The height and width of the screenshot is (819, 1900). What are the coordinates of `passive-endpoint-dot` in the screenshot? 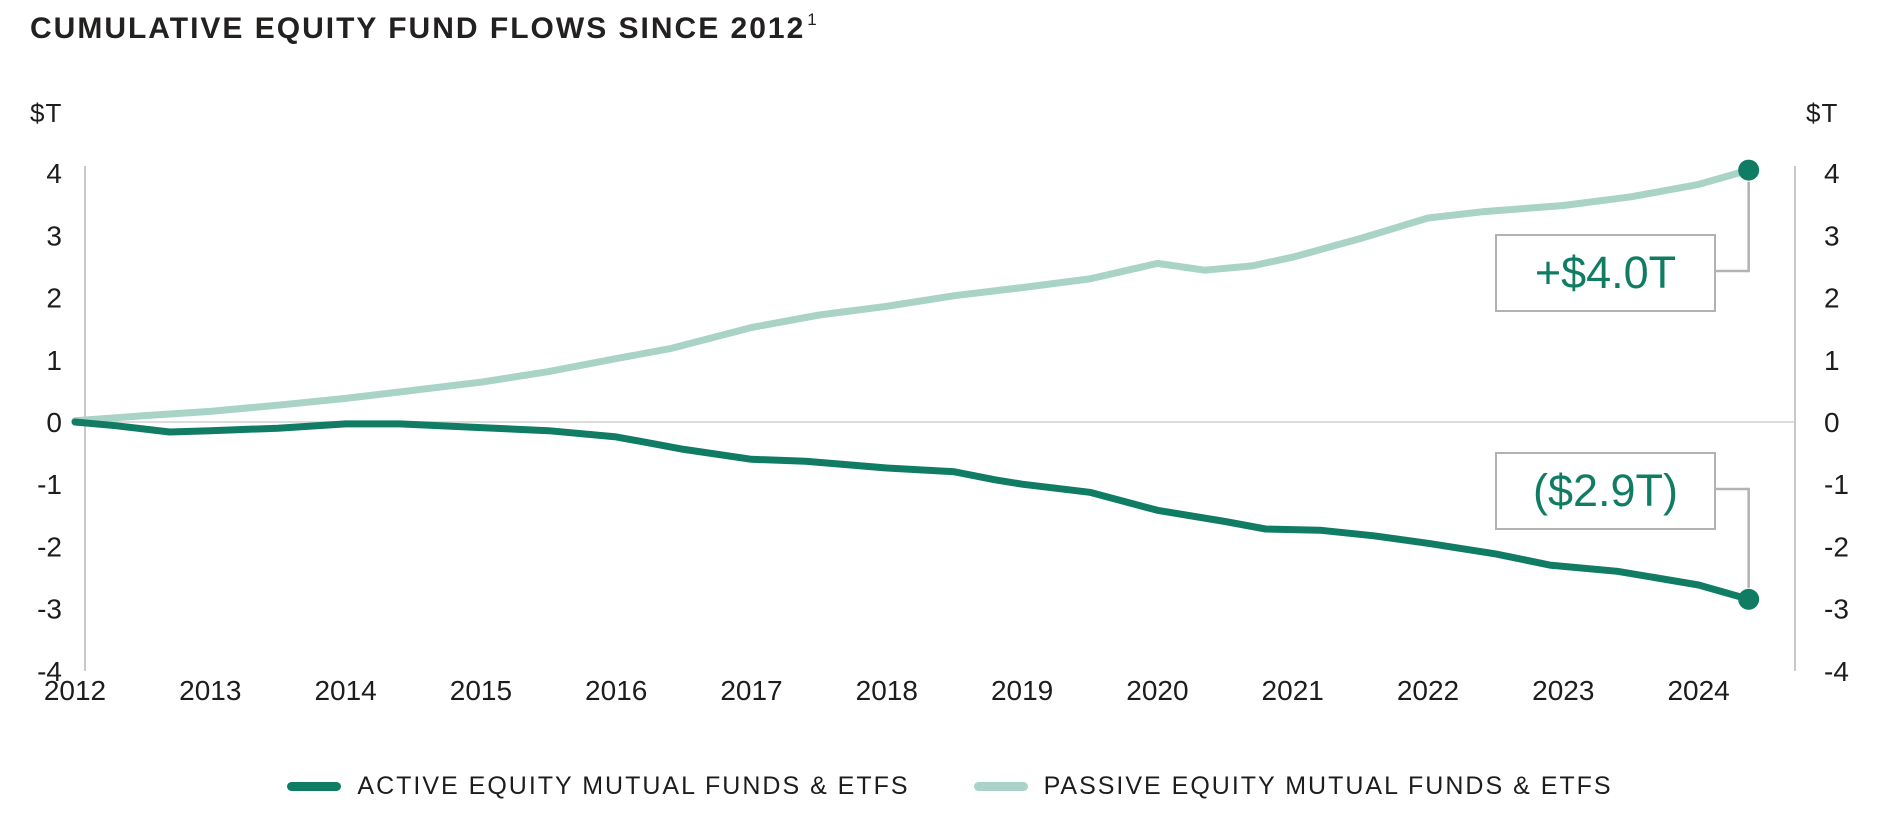 It's located at (1749, 170).